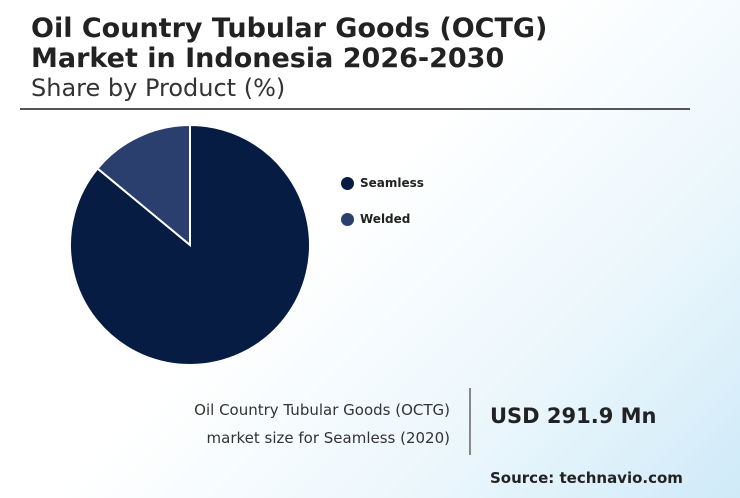 The image size is (740, 498). I want to click on source-note: Source: technavio.com, so click(586, 478).